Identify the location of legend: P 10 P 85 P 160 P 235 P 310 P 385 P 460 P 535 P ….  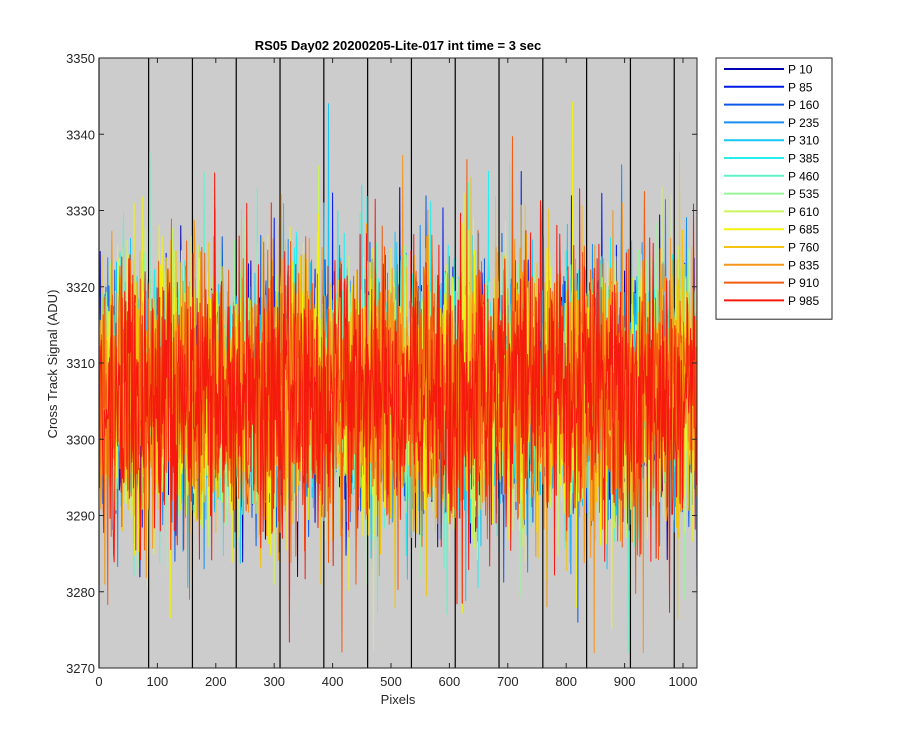
(774, 188).